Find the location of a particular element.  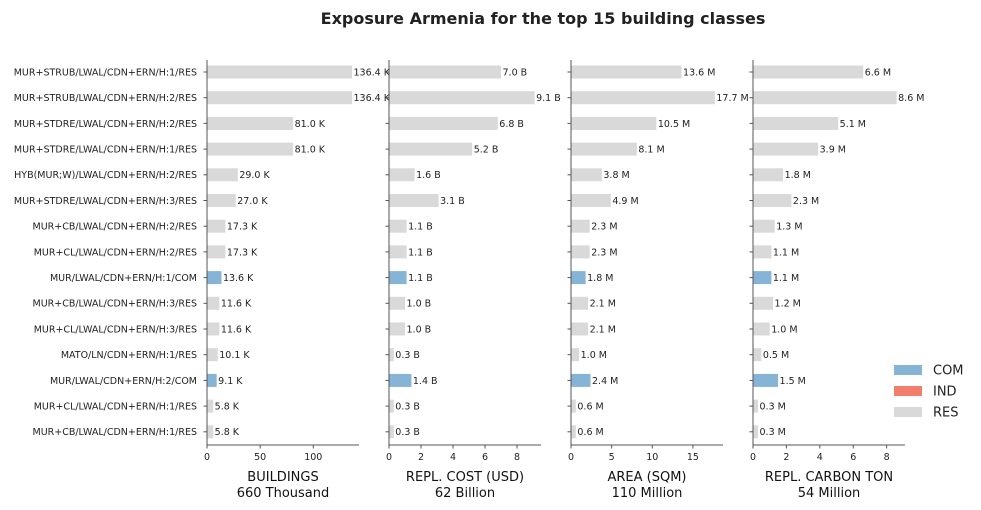

bar-value-label: 3.9 M is located at coordinates (833, 150).